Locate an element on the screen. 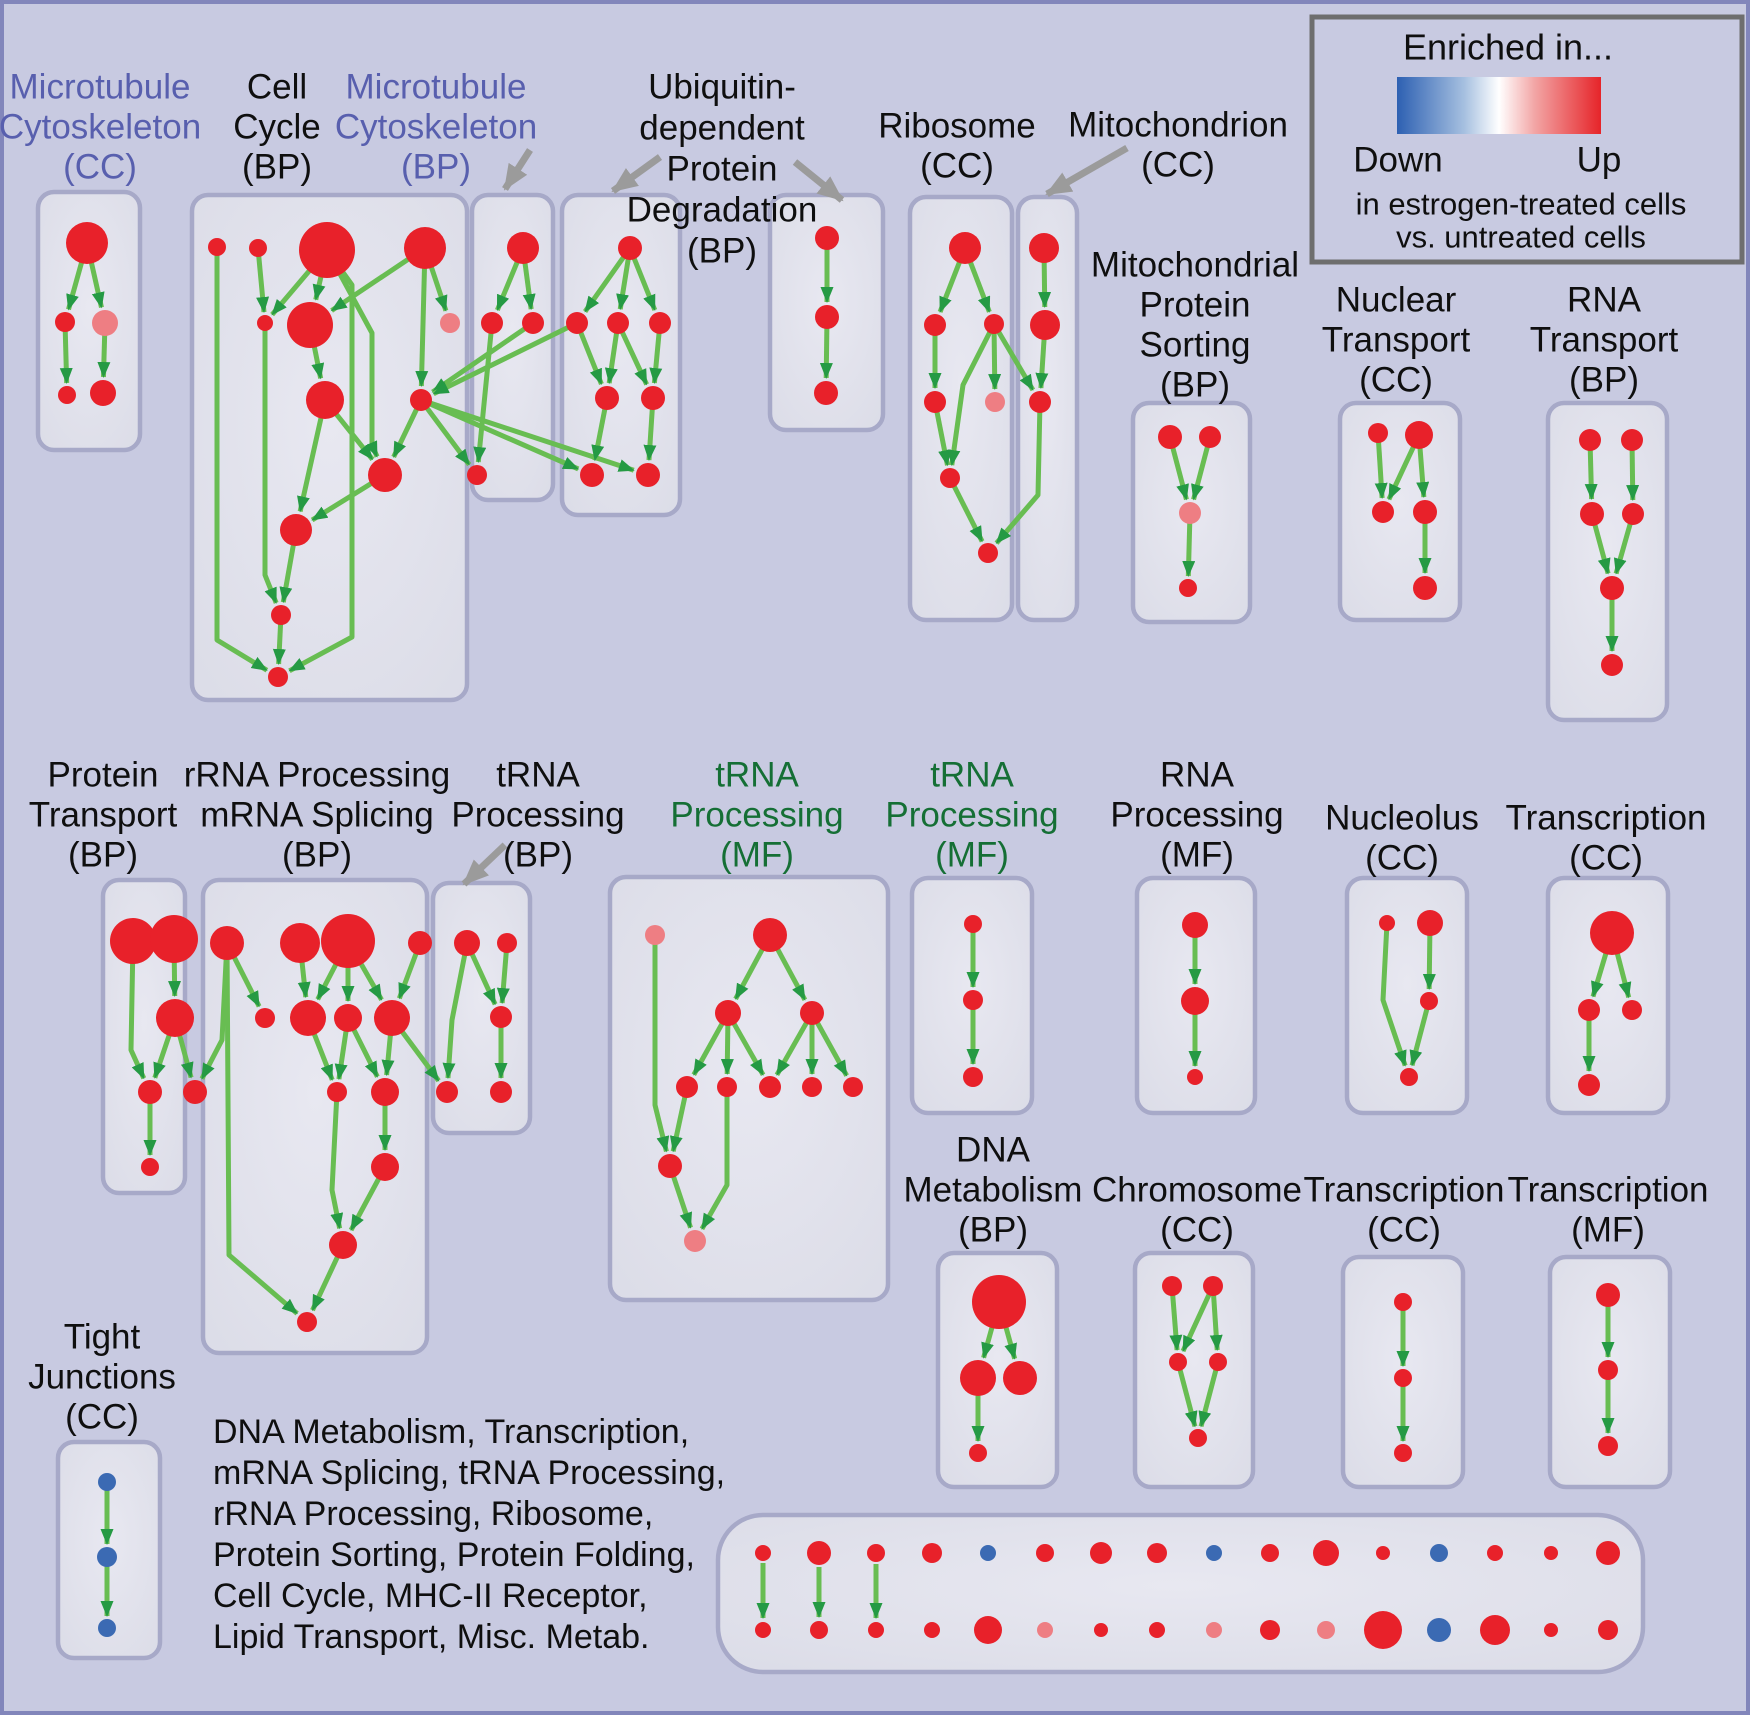 The width and height of the screenshot is (1750, 1715). node-ch2-red is located at coordinates (1178, 1362).